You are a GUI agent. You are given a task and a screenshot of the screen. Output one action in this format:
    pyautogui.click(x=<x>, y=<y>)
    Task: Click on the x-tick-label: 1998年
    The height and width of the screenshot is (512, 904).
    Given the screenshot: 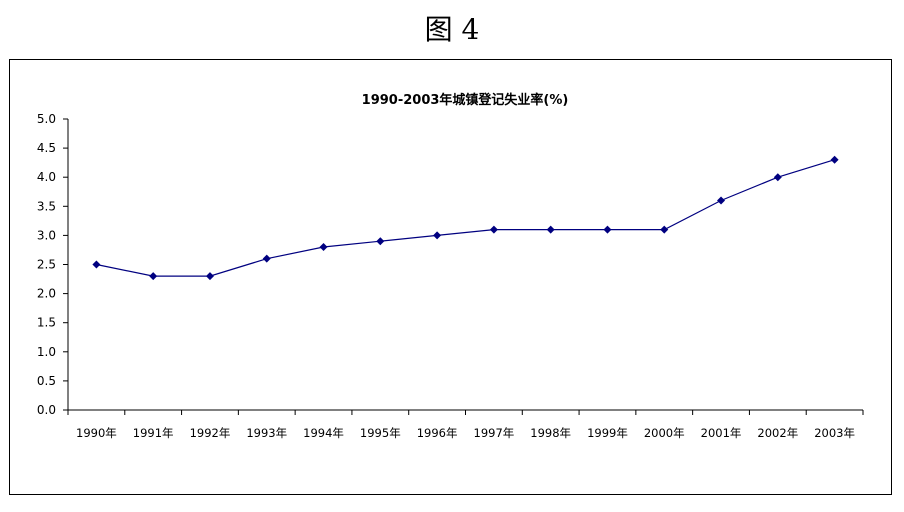 What is the action you would take?
    pyautogui.click(x=550, y=433)
    